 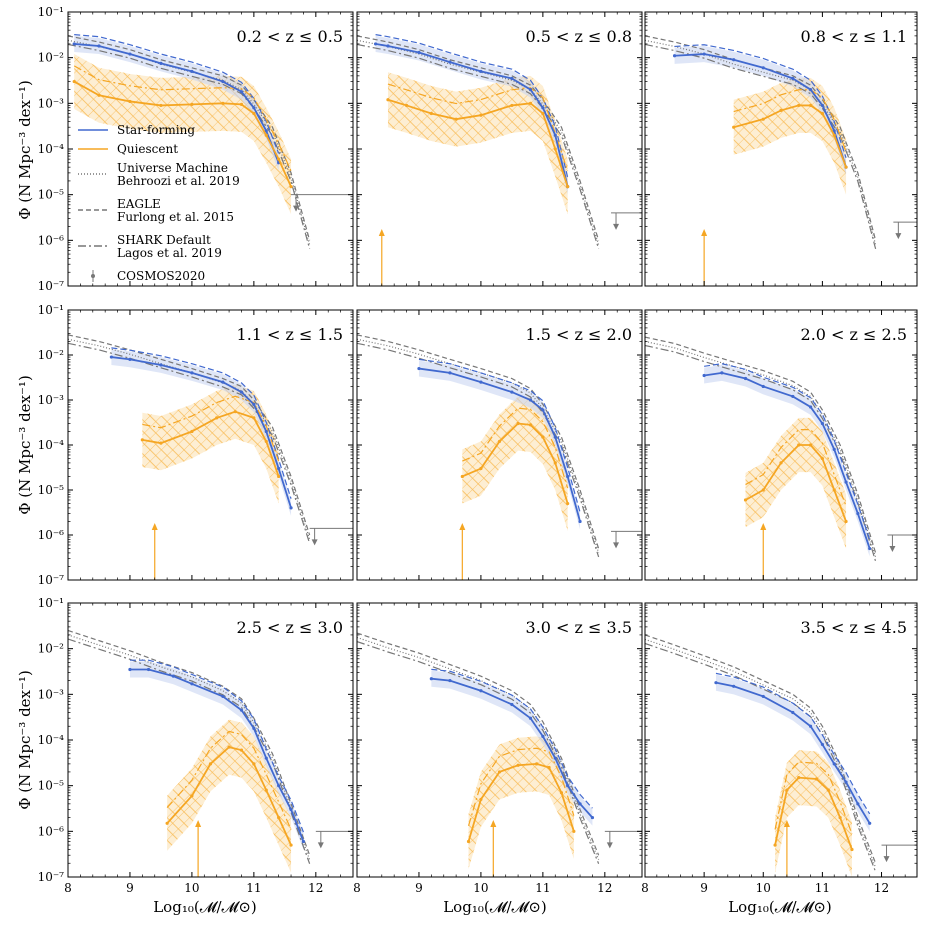 What do you see at coordinates (164, 240) in the screenshot?
I see `legend-label: SHARK Default` at bounding box center [164, 240].